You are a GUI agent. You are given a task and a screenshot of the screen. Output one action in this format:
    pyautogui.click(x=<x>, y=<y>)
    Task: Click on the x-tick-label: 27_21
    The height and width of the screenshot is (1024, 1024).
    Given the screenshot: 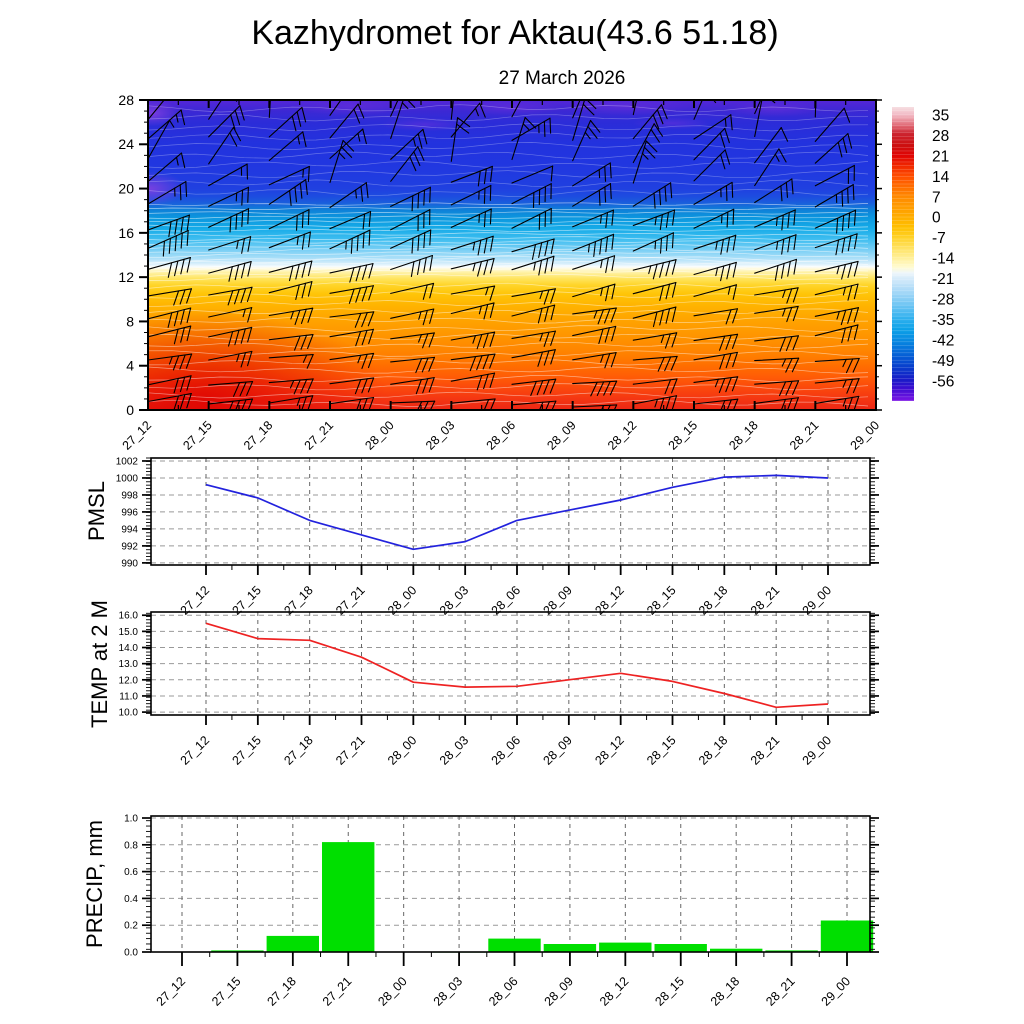 What is the action you would take?
    pyautogui.click(x=337, y=991)
    